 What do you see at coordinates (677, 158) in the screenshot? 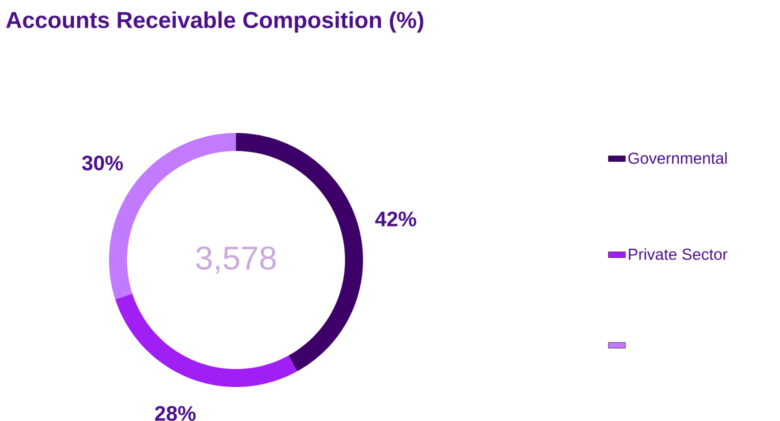
I see `legend-label: Governmental` at bounding box center [677, 158].